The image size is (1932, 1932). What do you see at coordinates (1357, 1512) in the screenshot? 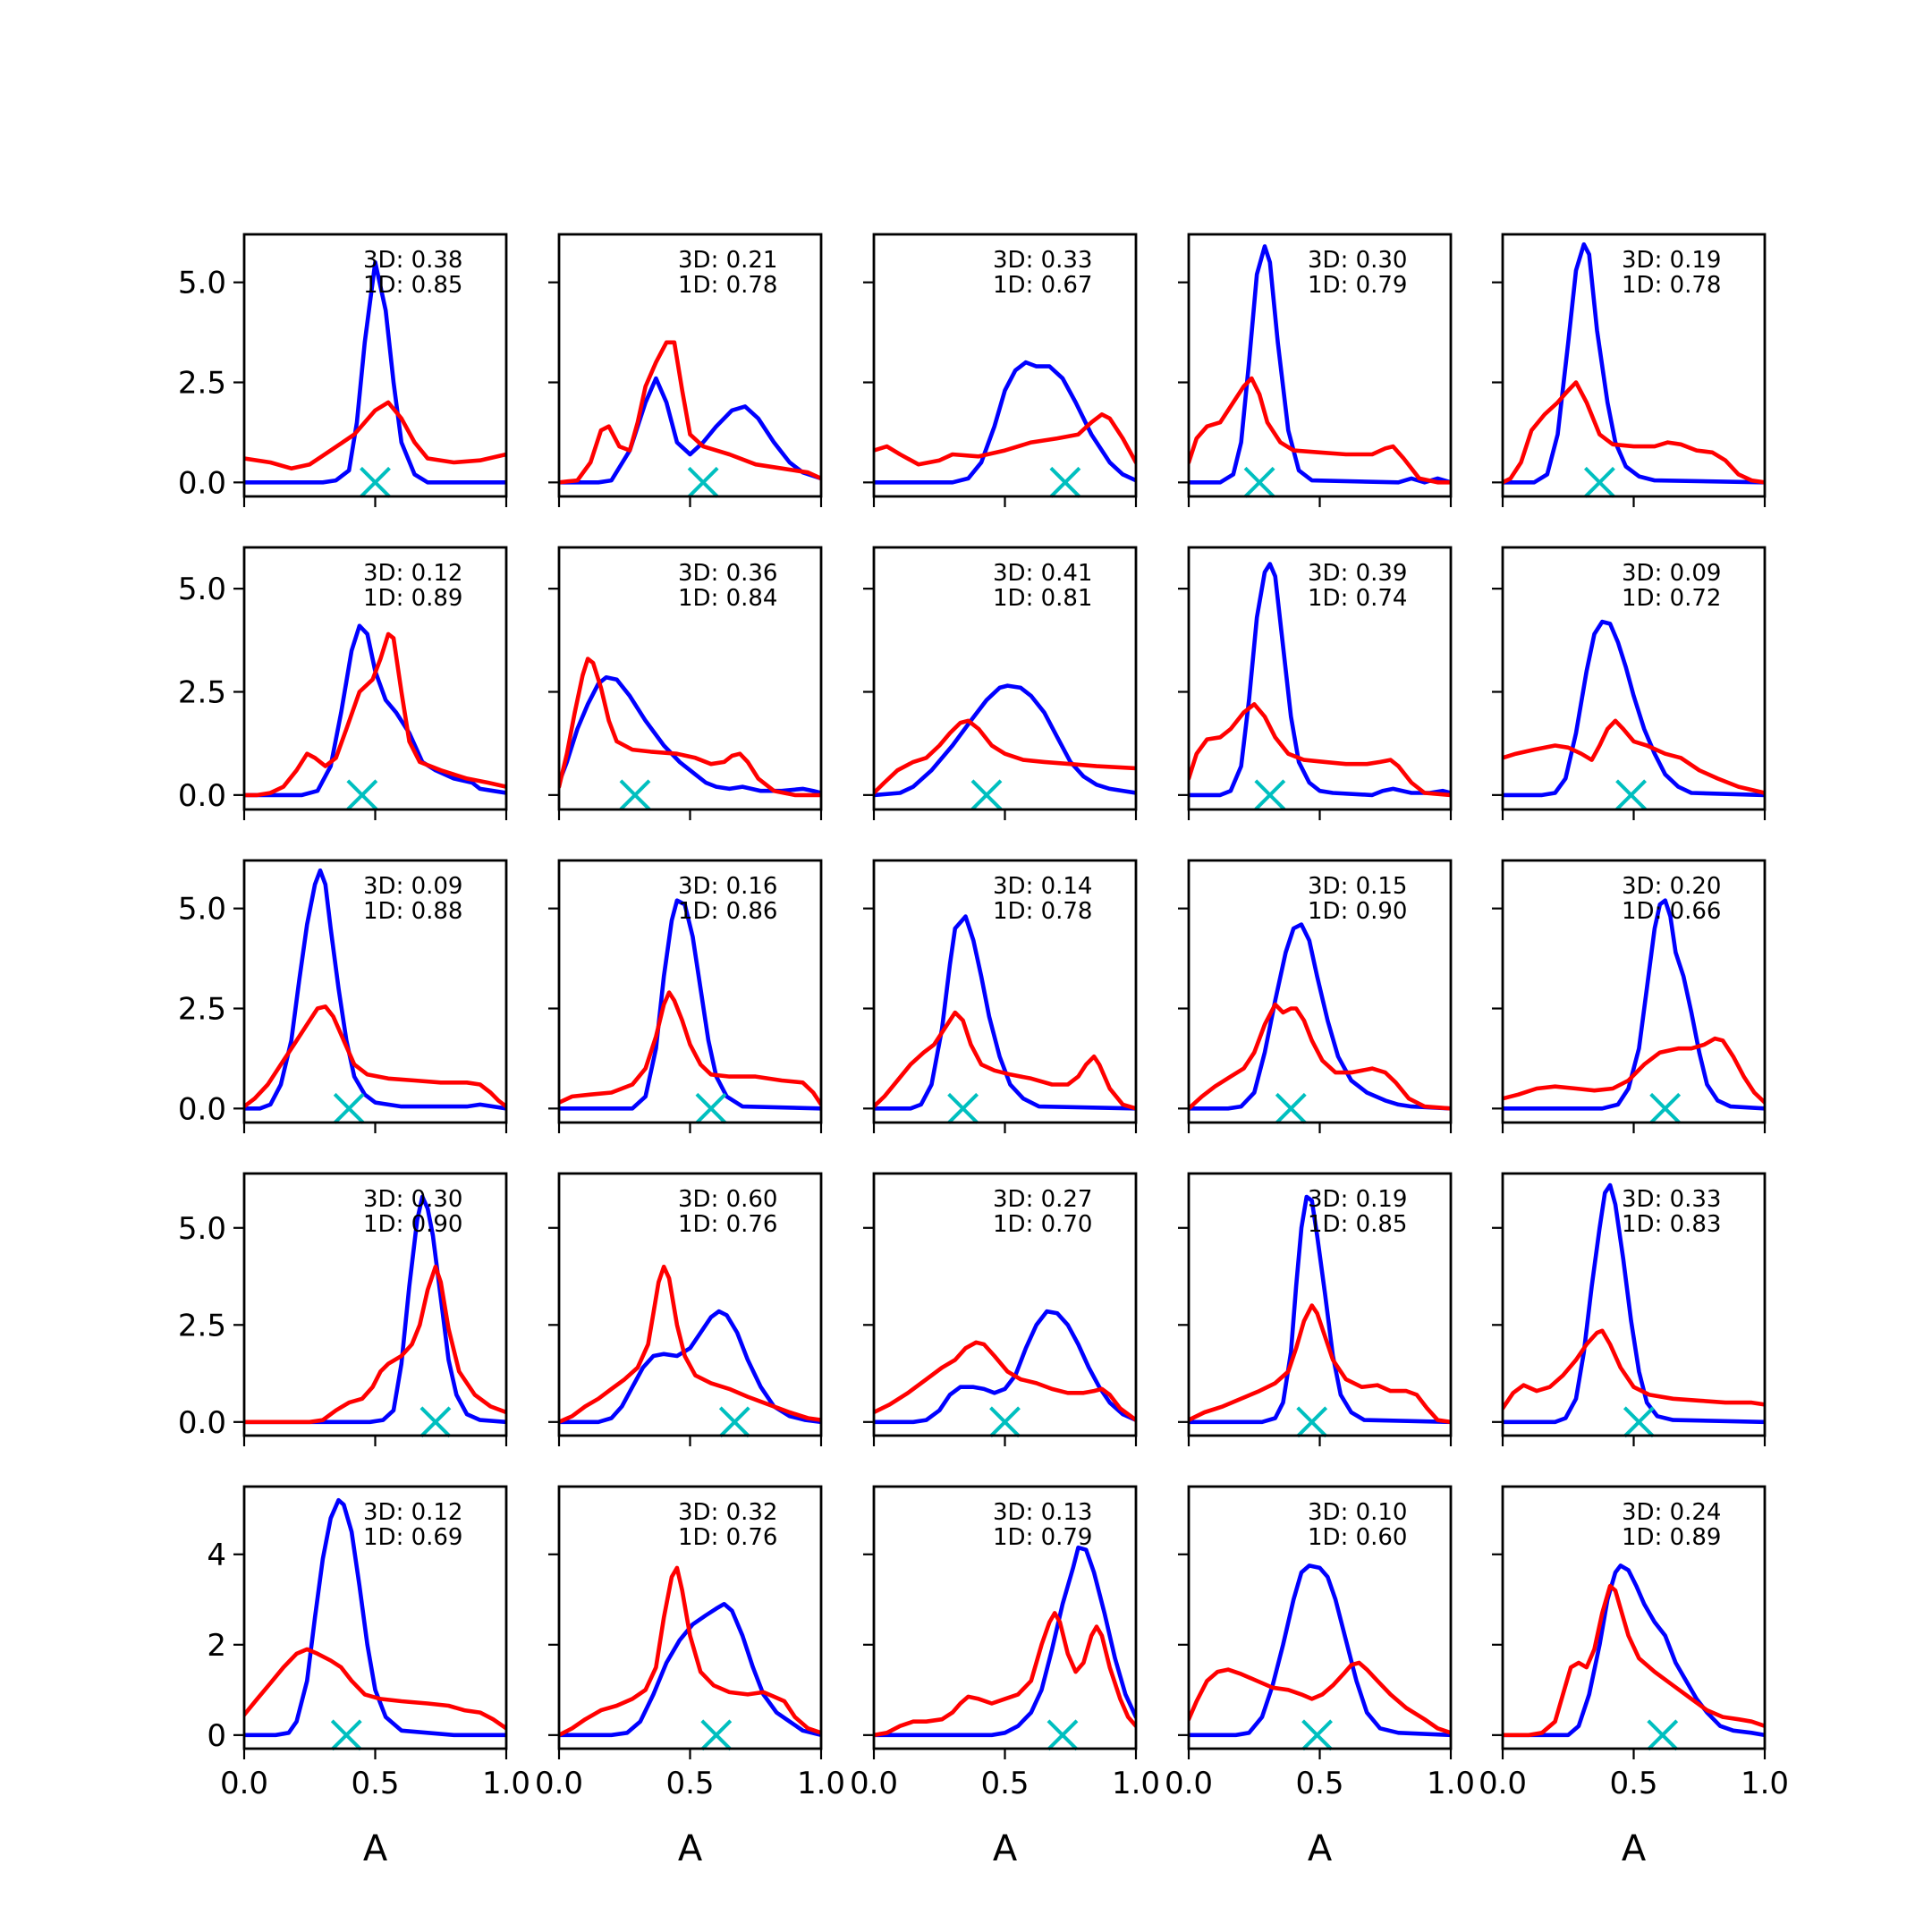
I see `annotation-3d: 3D: 0.10` at bounding box center [1357, 1512].